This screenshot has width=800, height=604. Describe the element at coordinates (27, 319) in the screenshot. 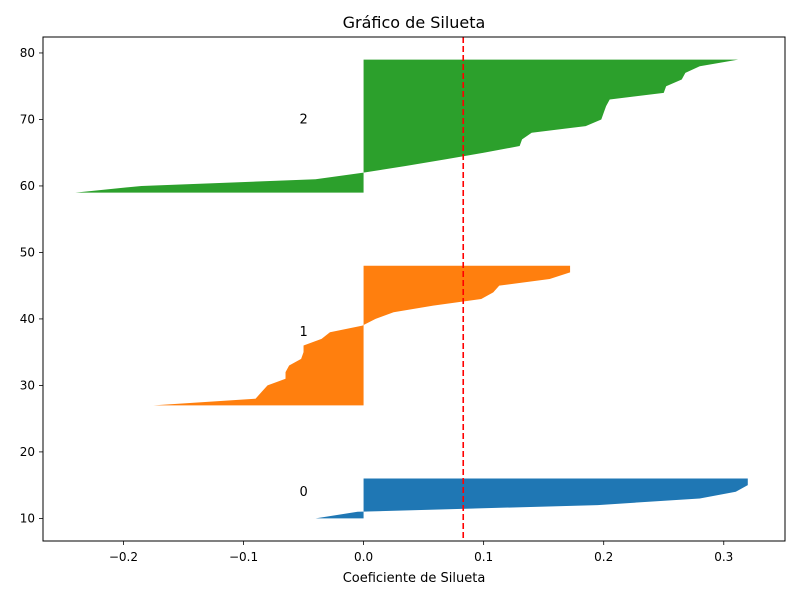

I see `y-tick-label: 40` at that location.